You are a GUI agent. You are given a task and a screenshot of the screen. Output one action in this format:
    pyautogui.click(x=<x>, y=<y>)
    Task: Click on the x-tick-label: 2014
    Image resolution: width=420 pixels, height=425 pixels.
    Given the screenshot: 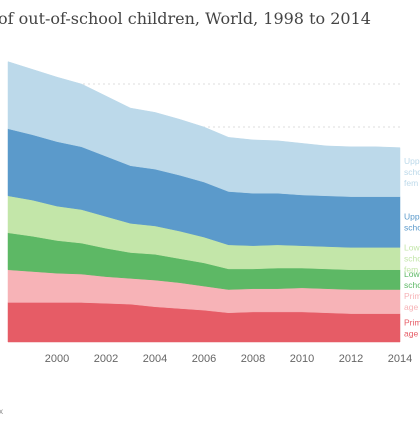 What is the action you would take?
    pyautogui.click(x=400, y=359)
    